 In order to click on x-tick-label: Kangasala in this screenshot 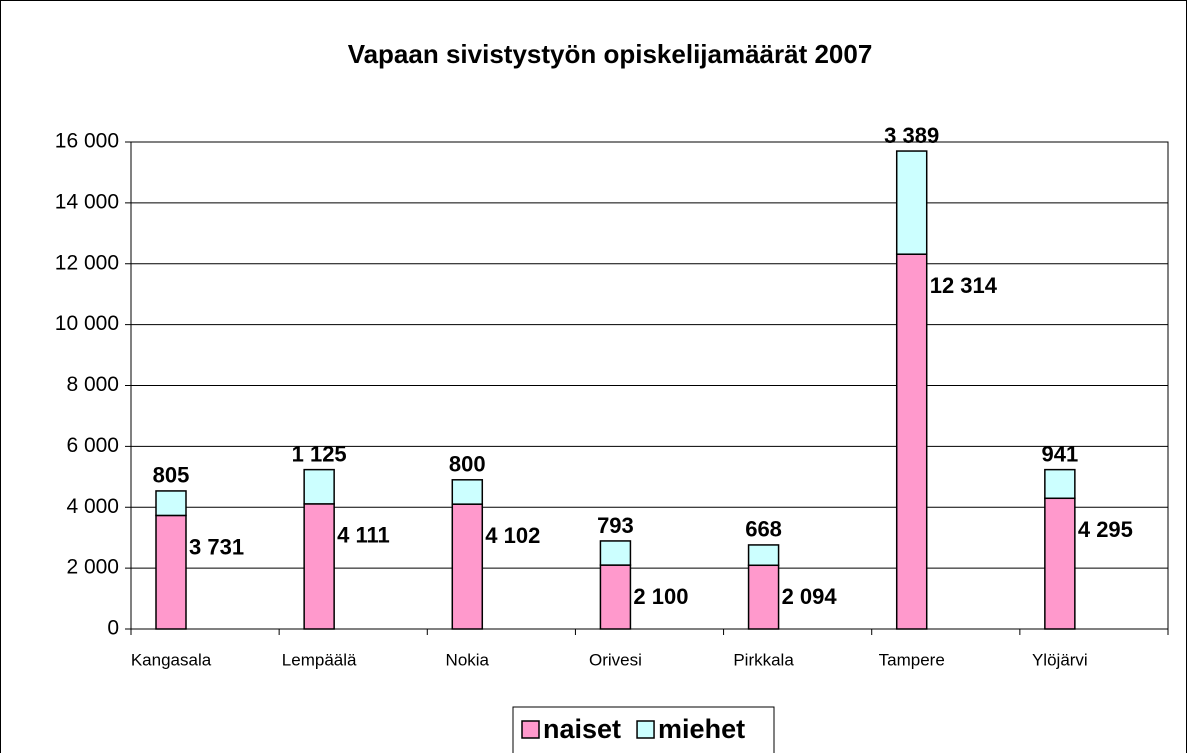, I will do `click(171, 659)`.